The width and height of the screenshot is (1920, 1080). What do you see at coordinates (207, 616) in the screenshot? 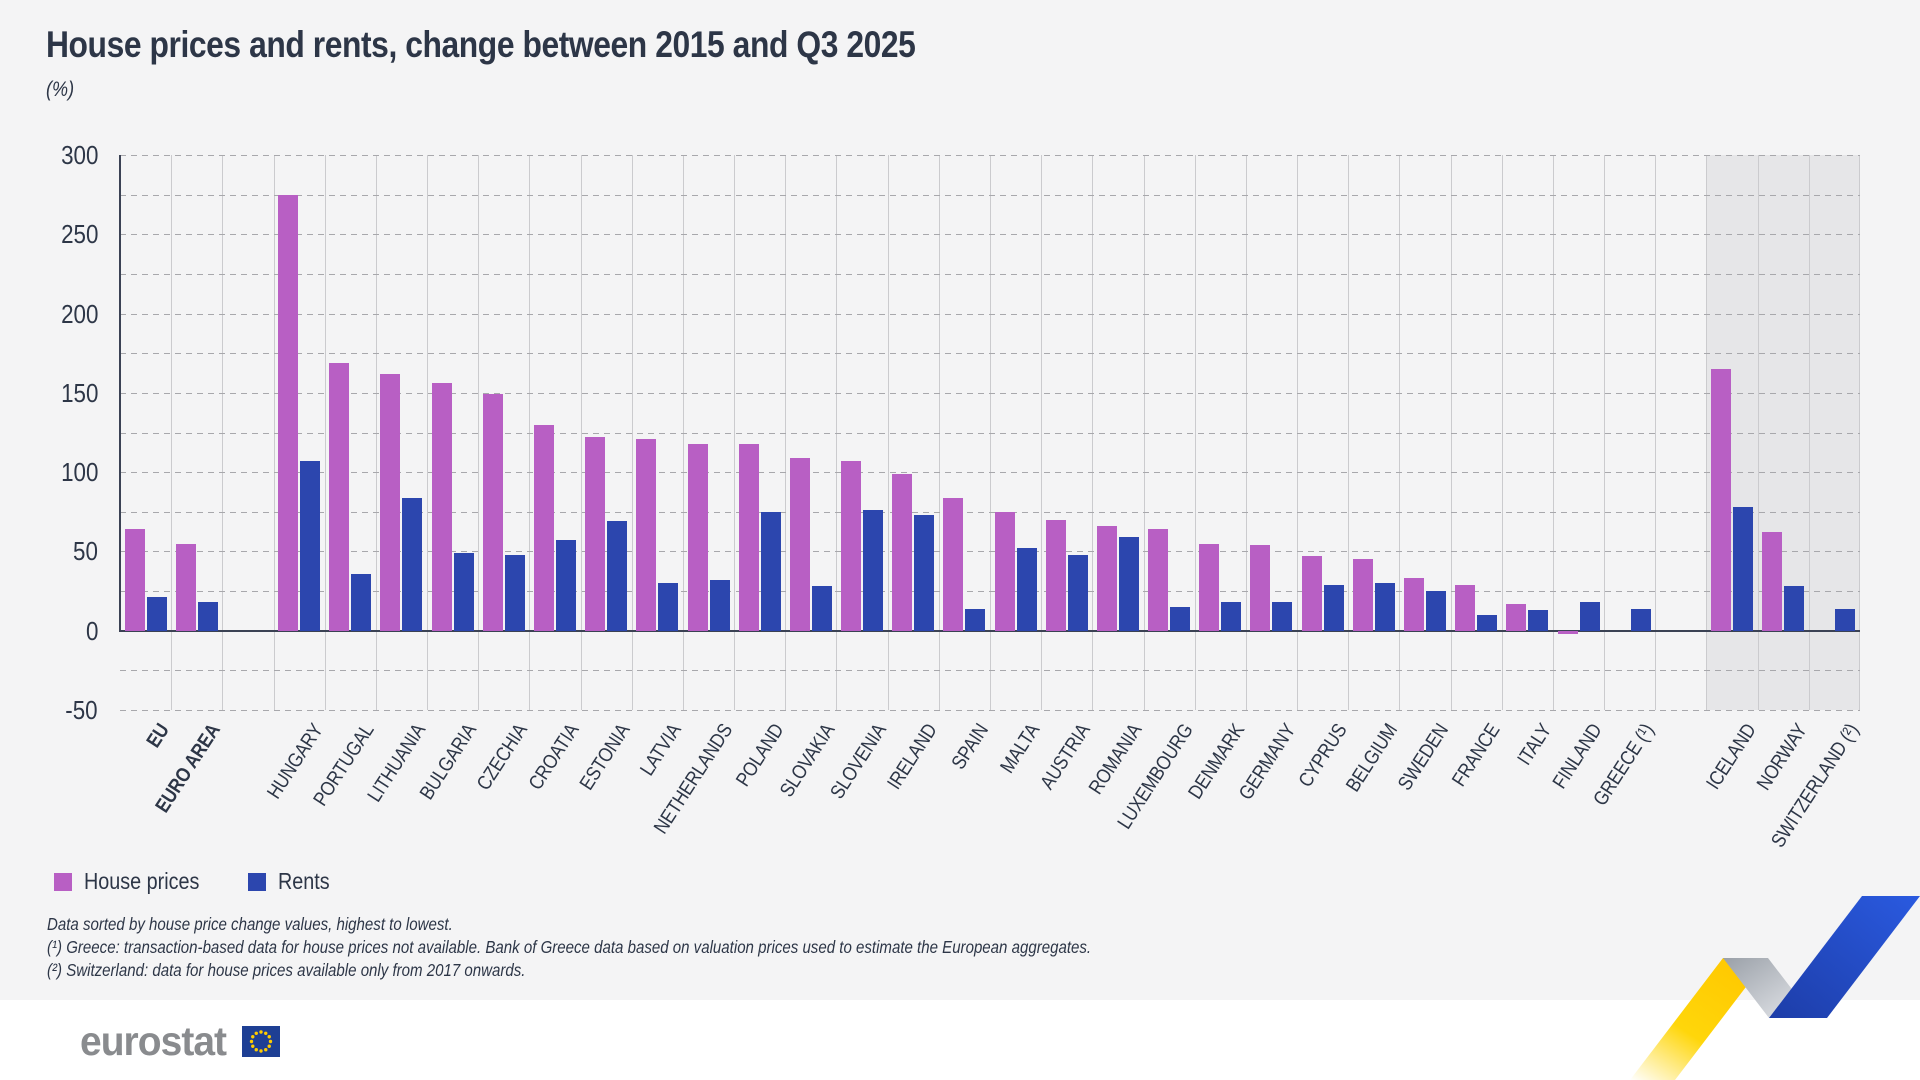
I see `bar-rents-euro-area` at bounding box center [207, 616].